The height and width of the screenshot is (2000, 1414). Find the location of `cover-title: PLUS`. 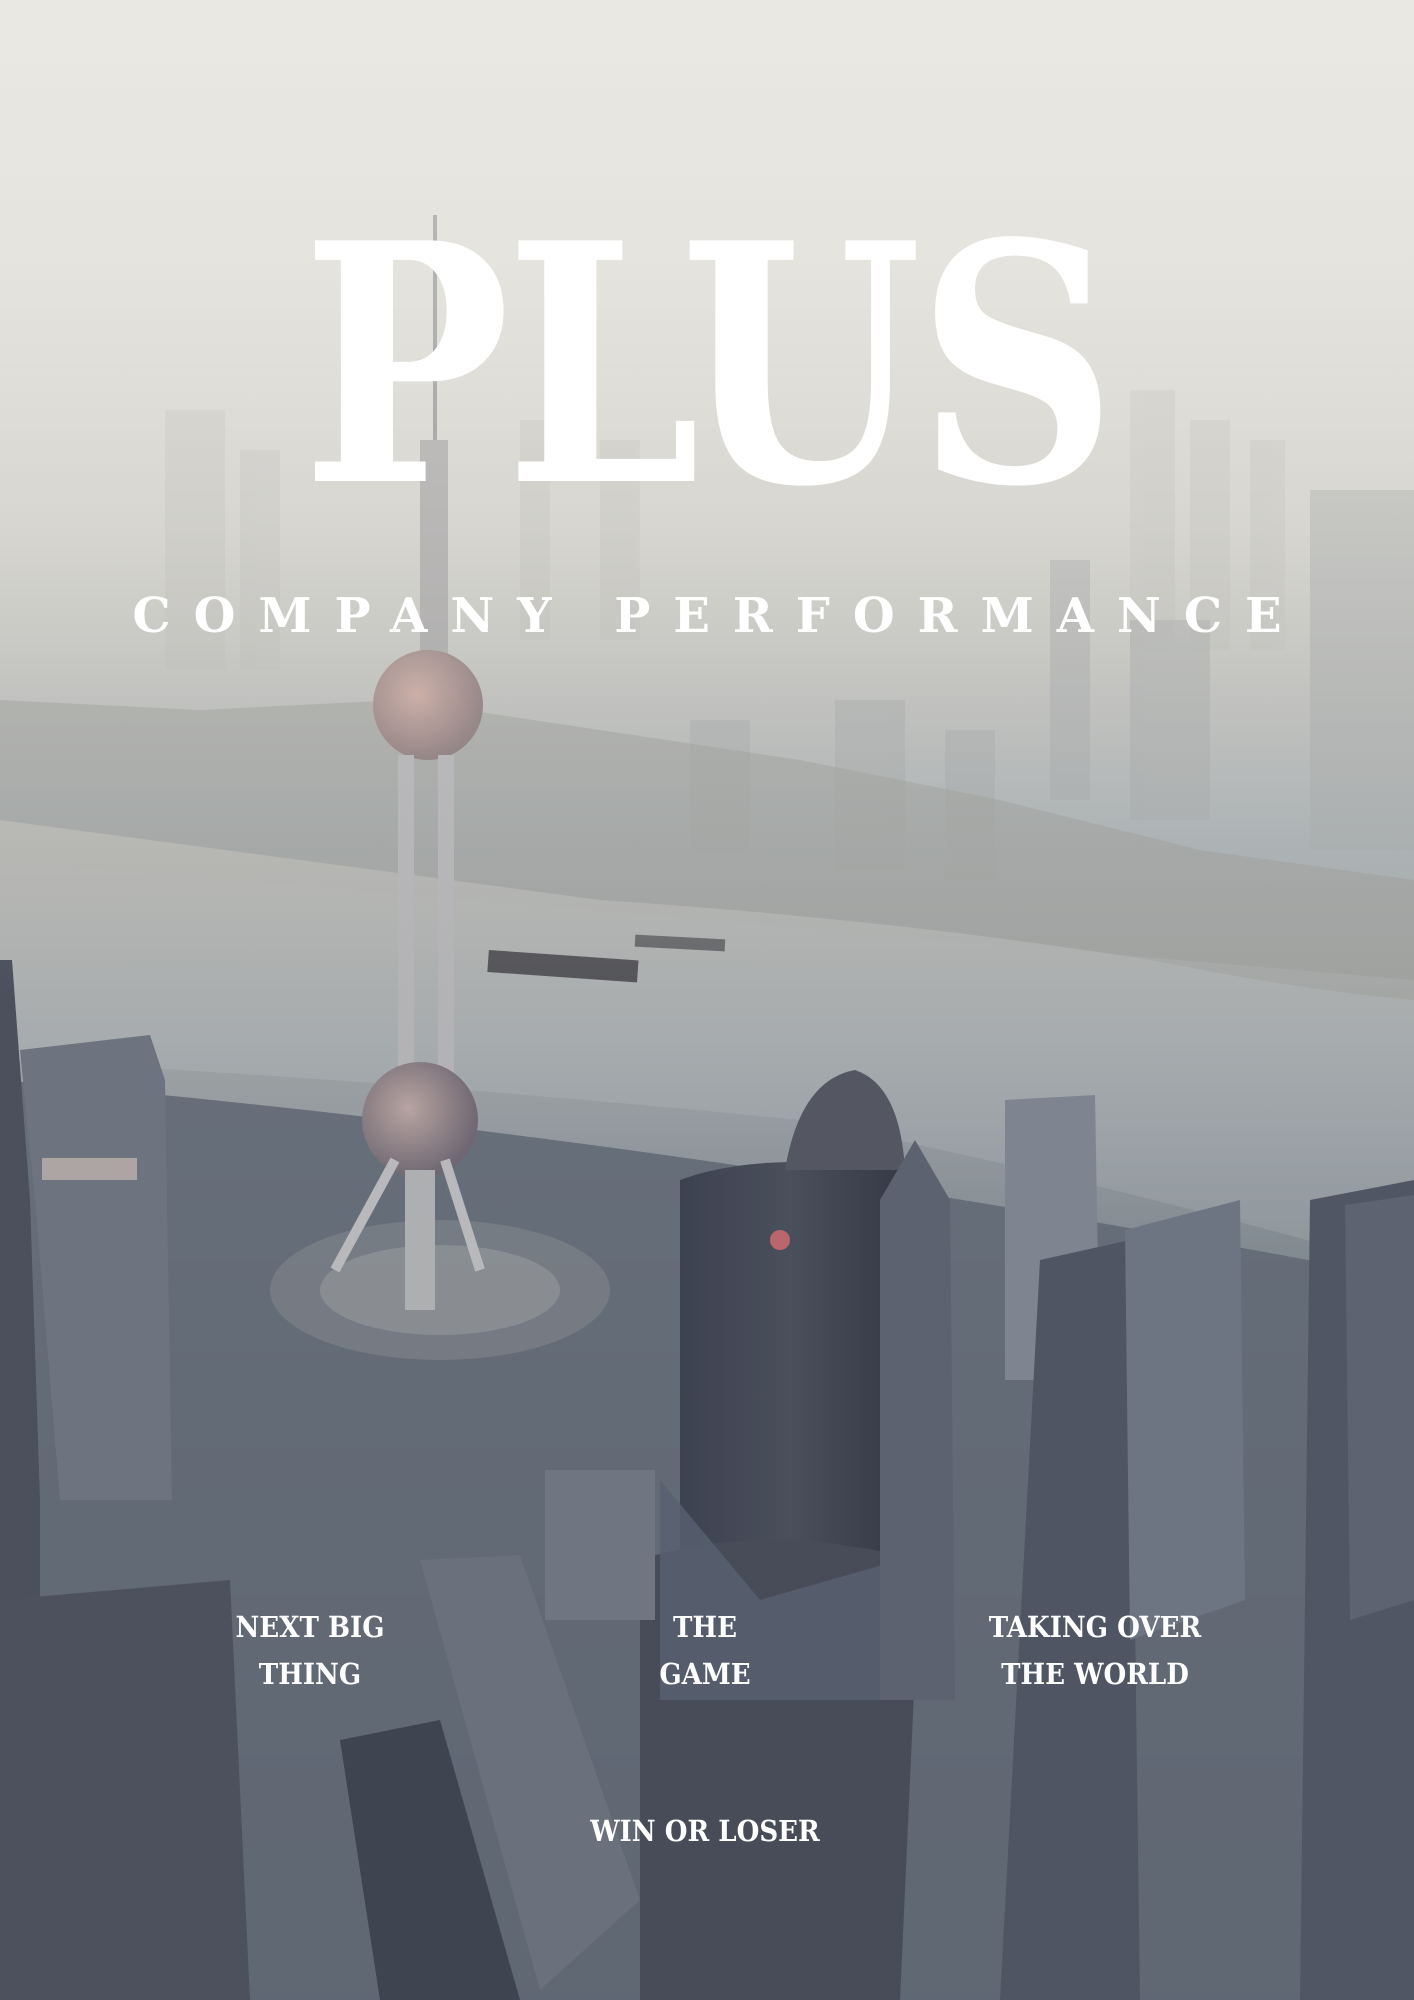

cover-title: PLUS is located at coordinates (709, 365).